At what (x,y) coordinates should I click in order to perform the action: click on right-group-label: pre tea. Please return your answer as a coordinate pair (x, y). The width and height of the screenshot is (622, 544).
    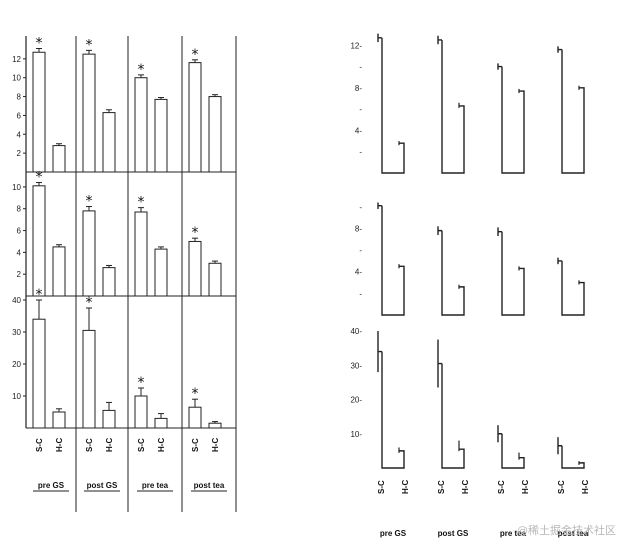
    Looking at the image, I should click on (513, 533).